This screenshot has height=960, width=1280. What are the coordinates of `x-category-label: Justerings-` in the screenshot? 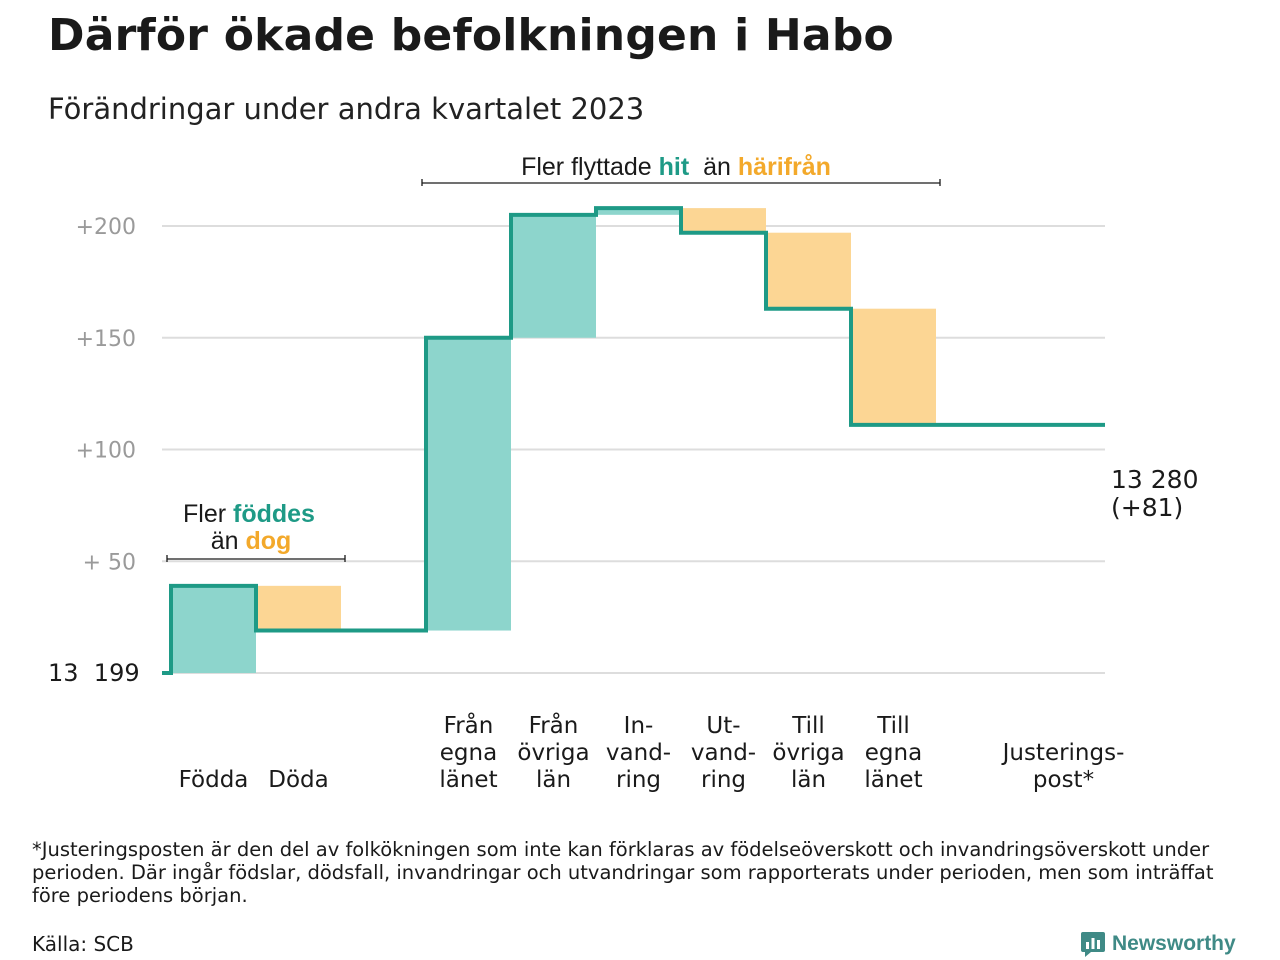 It's located at (1063, 753).